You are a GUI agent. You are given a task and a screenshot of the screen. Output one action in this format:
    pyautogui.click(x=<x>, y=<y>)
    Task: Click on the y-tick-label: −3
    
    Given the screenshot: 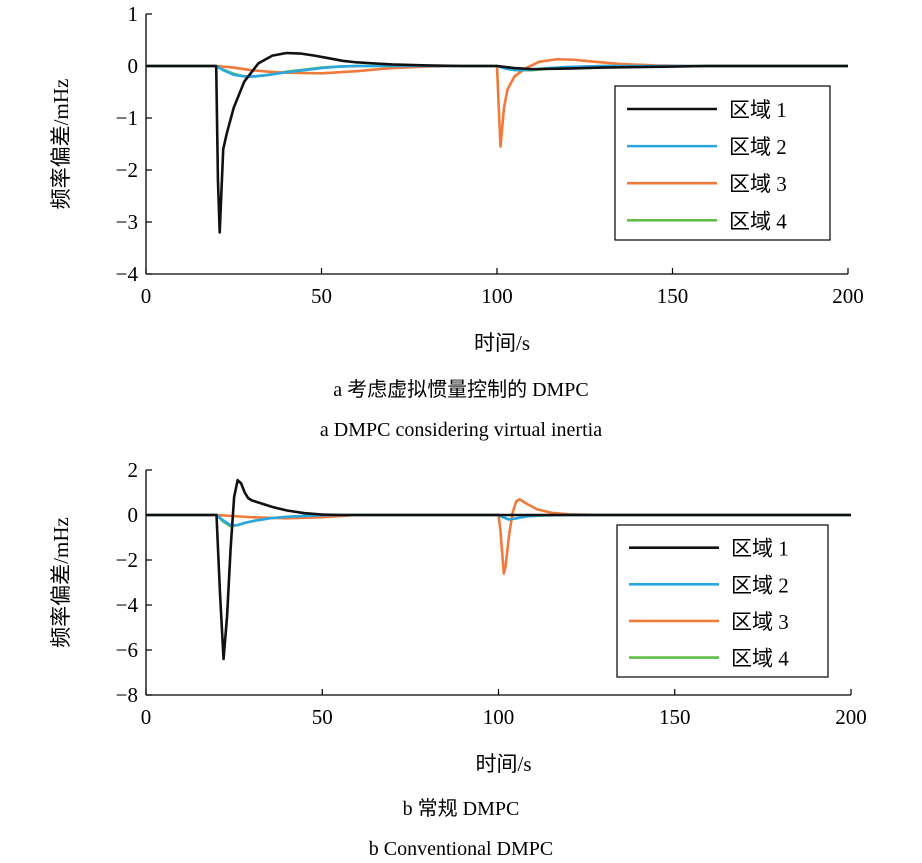 What is the action you would take?
    pyautogui.click(x=127, y=222)
    